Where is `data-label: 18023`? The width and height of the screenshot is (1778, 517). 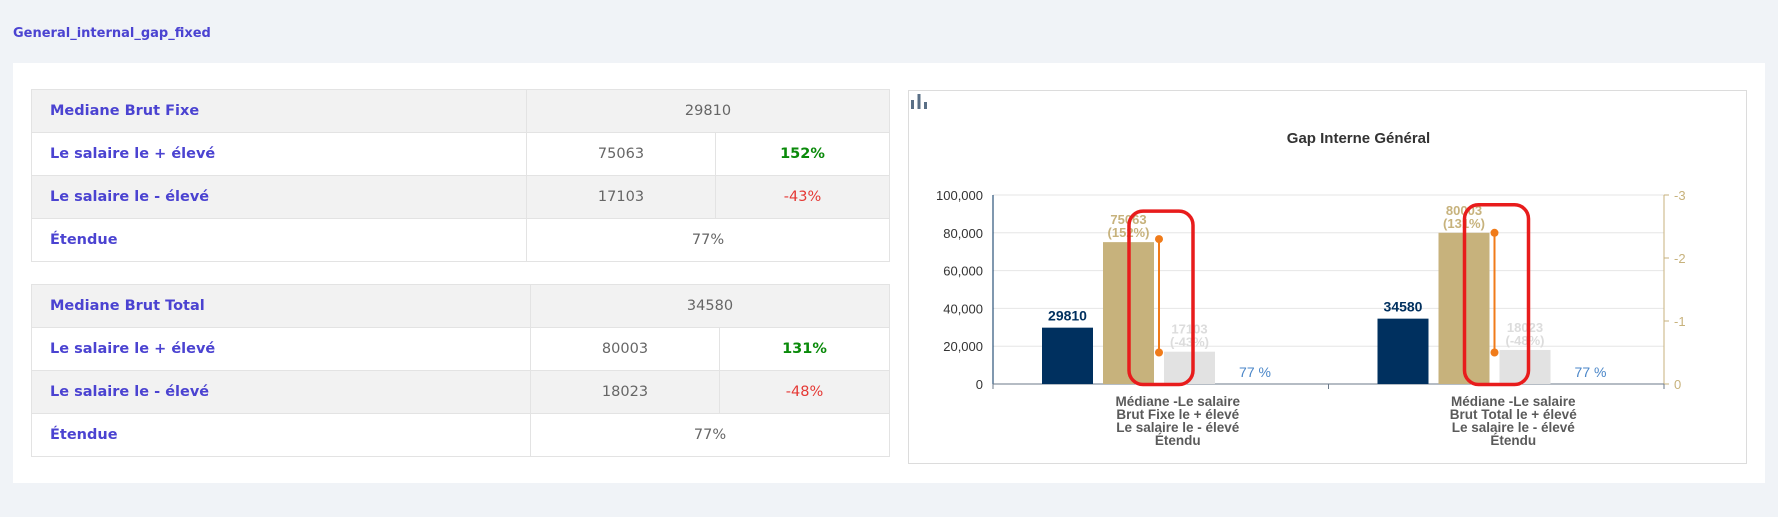
data-label: 18023 is located at coordinates (1525, 327).